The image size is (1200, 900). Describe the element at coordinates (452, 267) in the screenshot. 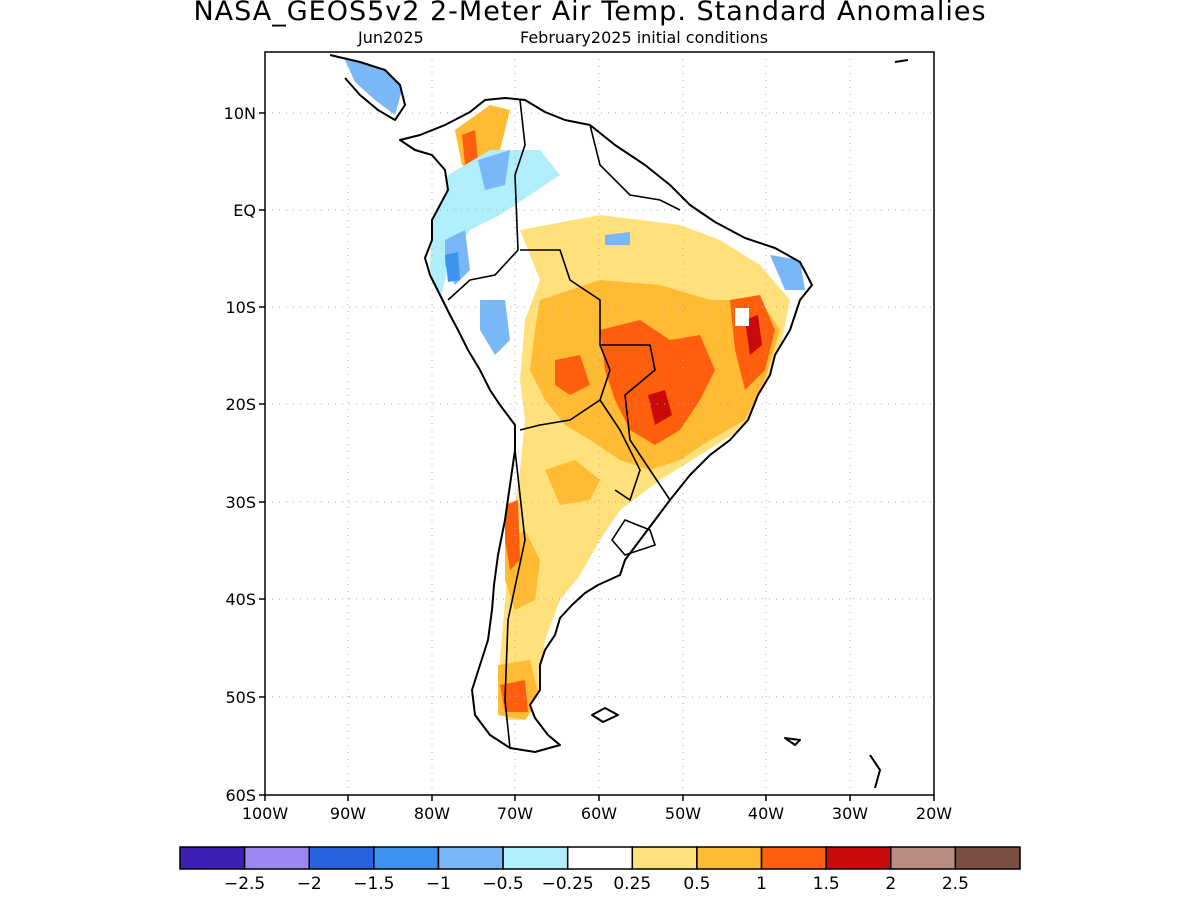

I see `anomaly-region-neg1` at that location.